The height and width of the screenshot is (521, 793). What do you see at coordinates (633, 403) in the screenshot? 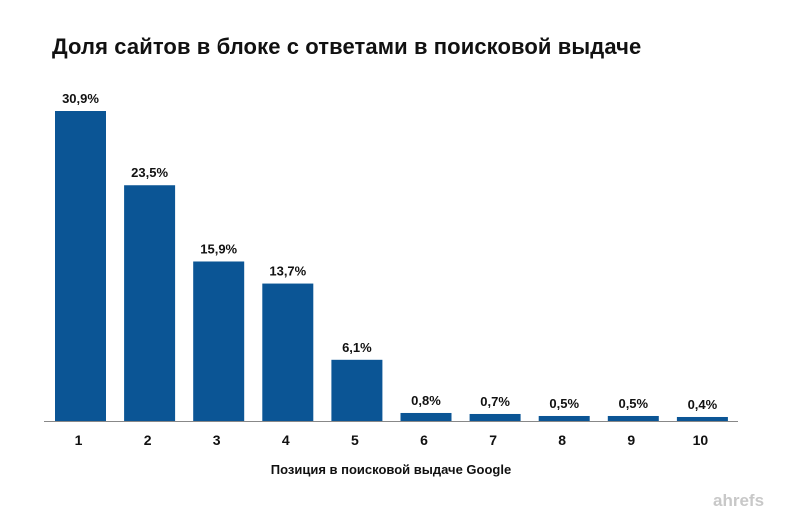
I see `value-label-9: 0,5%` at bounding box center [633, 403].